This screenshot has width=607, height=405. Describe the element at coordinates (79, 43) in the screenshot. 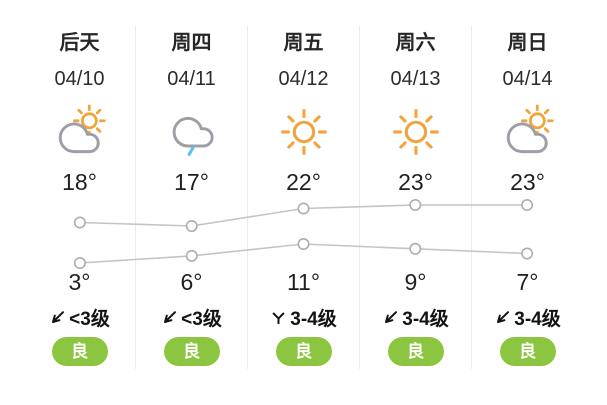

I see `day-label: 后天` at that location.